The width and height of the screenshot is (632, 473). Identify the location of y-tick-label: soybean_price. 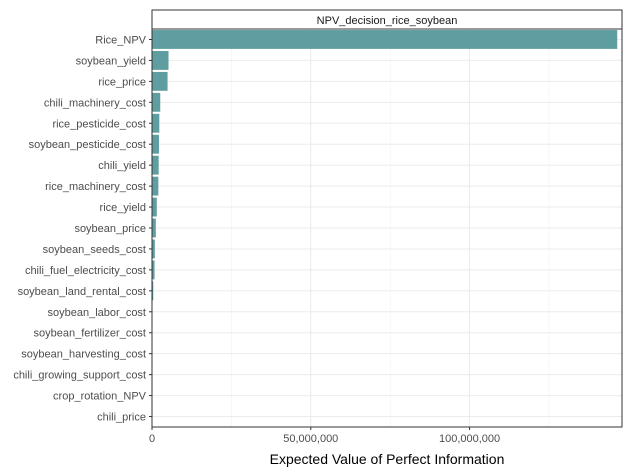
(110, 229).